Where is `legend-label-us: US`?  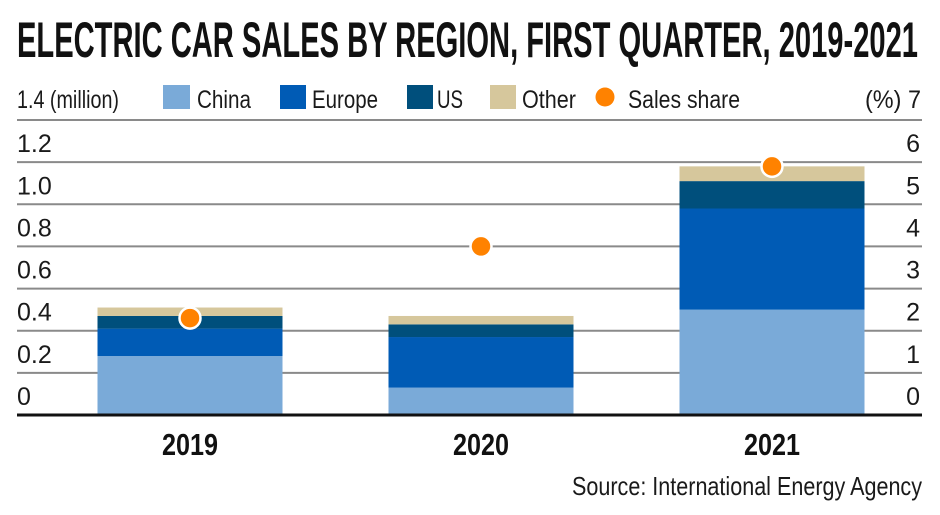
legend-label-us: US is located at coordinates (450, 100).